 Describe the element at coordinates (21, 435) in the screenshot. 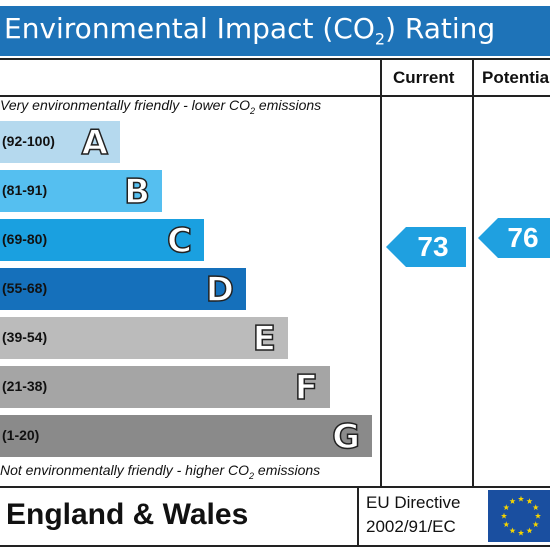

I see `band-range-label: (1-20)` at that location.